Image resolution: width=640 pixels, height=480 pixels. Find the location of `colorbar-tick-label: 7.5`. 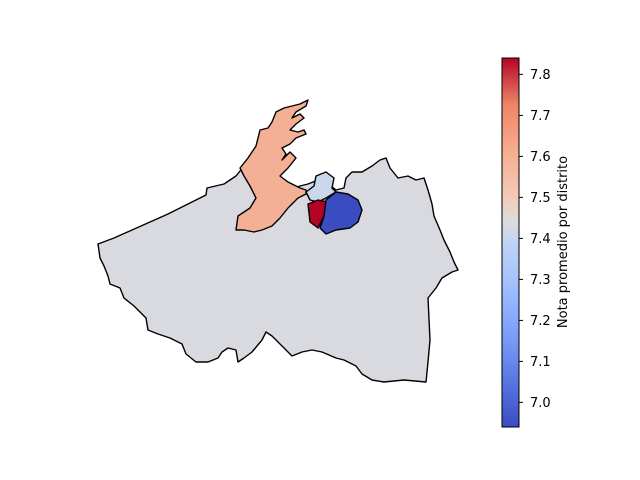

colorbar-tick-label: 7.5 is located at coordinates (540, 198).